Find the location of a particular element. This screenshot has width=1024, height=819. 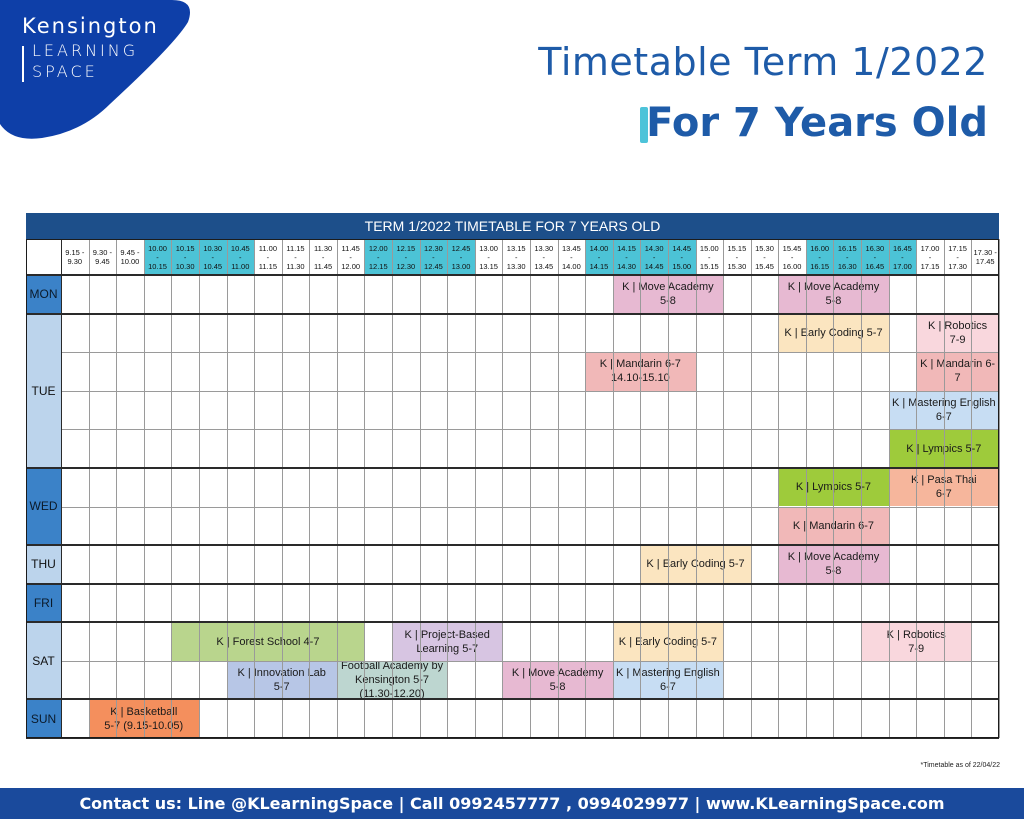

time-slot-header: 15.00-15.15 is located at coordinates (710, 257).